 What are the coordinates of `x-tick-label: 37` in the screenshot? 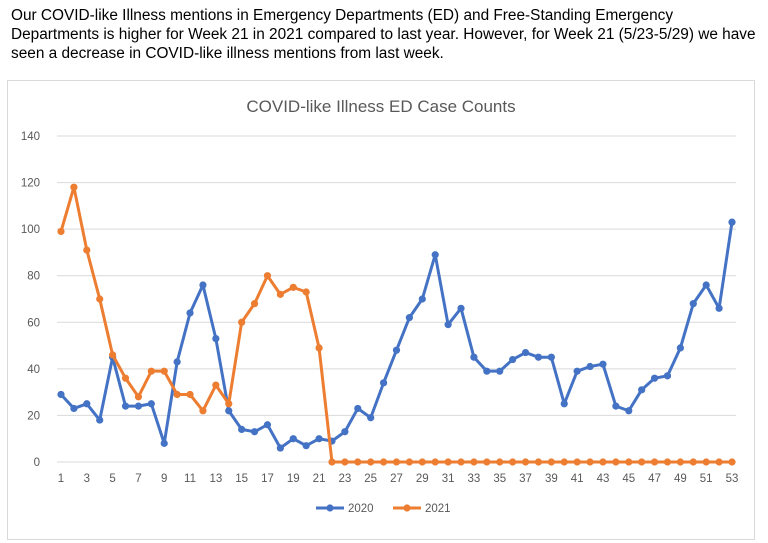 It's located at (525, 479).